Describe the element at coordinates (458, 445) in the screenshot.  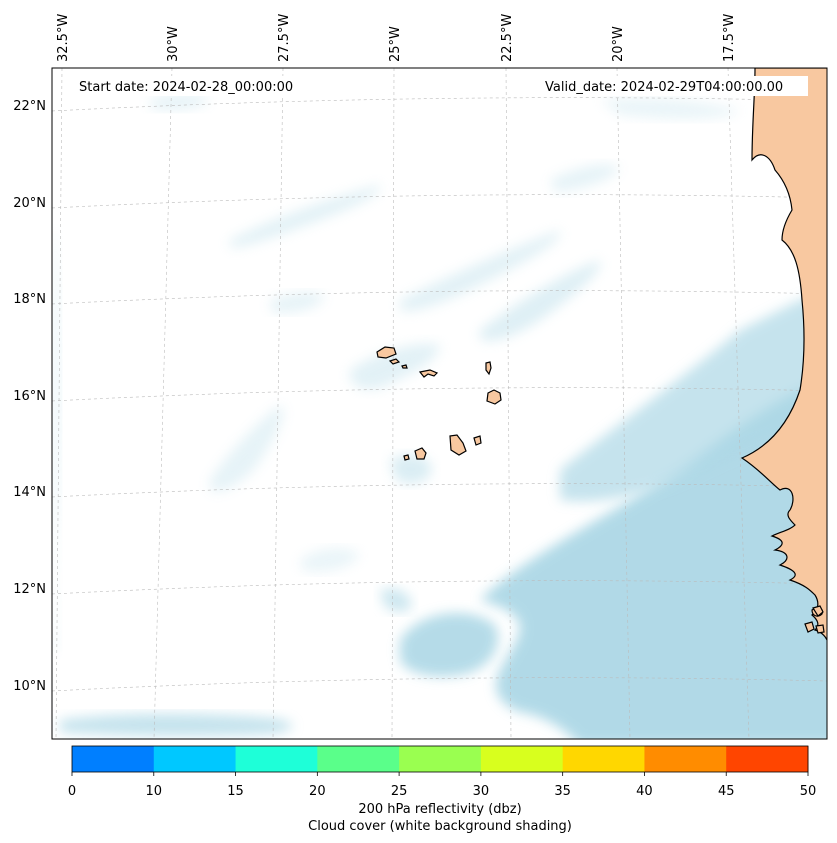
I see `island-santiago` at that location.